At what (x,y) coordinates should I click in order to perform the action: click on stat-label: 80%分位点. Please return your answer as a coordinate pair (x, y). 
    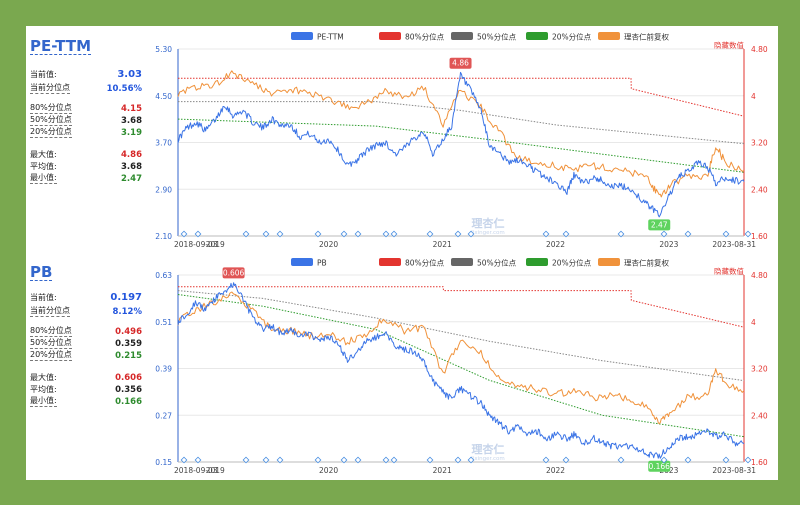
    Looking at the image, I should click on (51, 331).